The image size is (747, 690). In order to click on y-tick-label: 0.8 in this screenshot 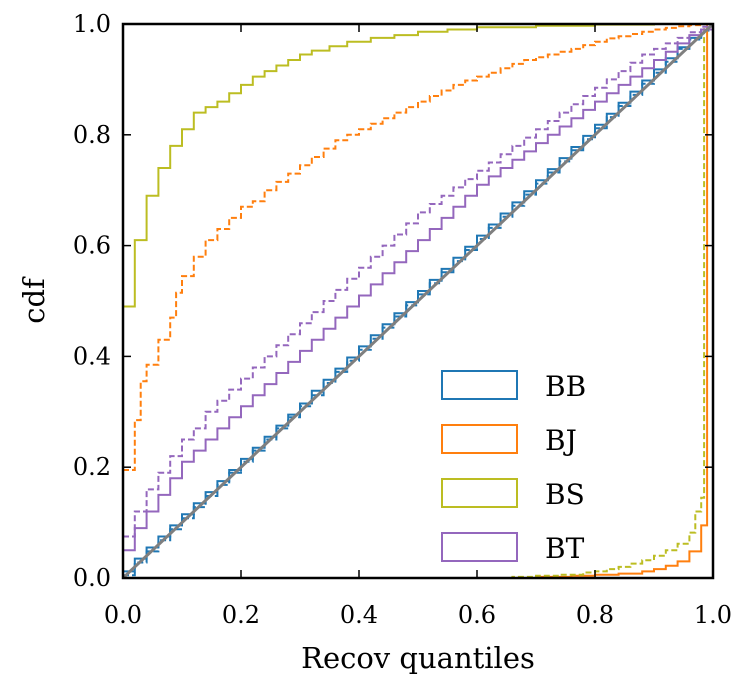, I will do `click(92, 135)`.